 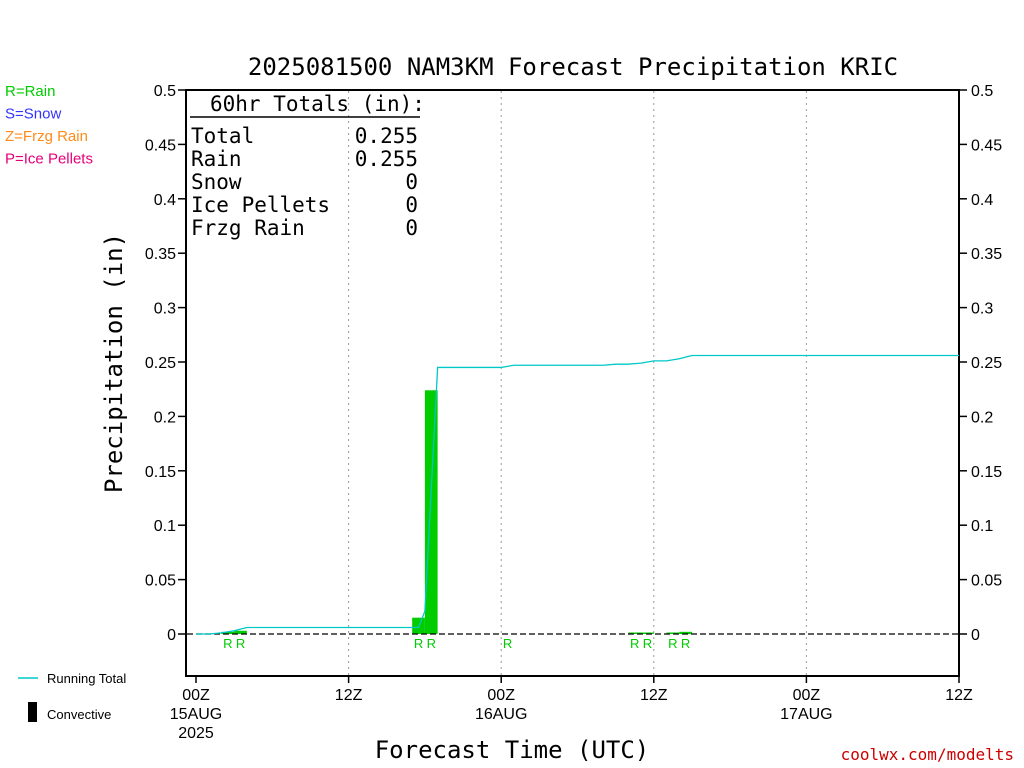 What do you see at coordinates (806, 714) in the screenshot?
I see `x-tick-date: 17AUG` at bounding box center [806, 714].